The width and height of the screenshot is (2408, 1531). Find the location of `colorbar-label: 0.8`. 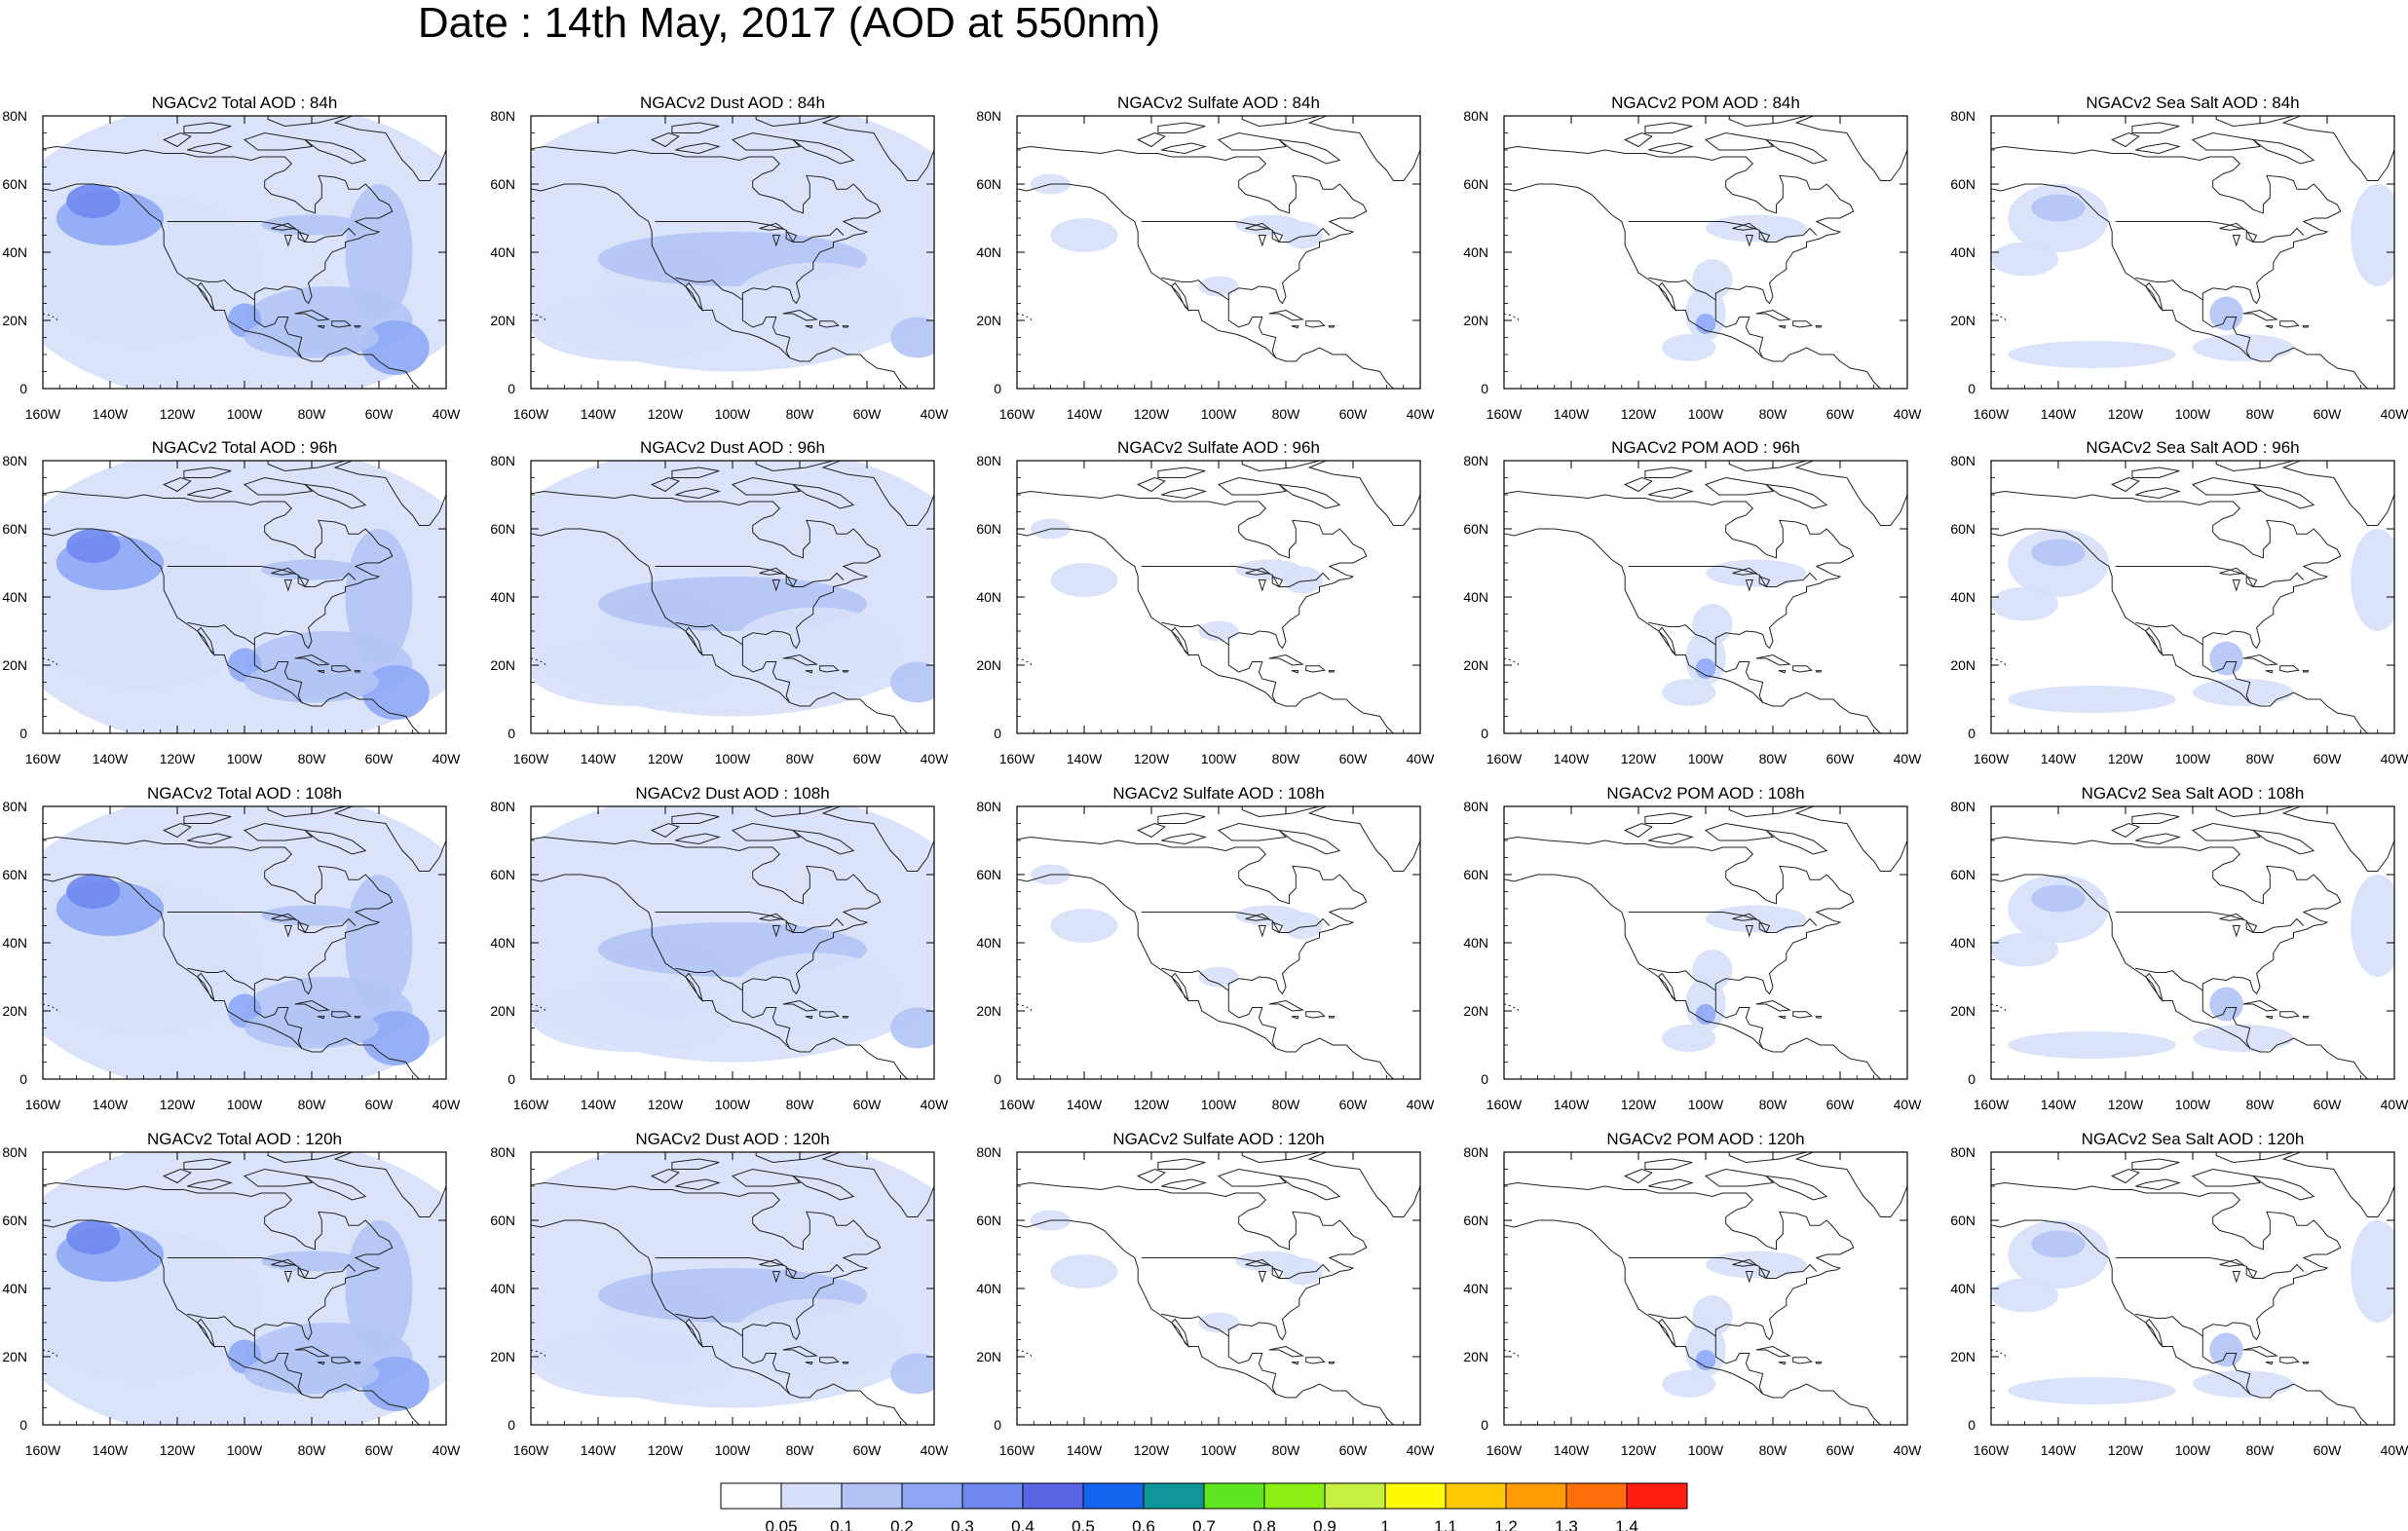

colorbar-label: 0.8 is located at coordinates (1264, 1524).